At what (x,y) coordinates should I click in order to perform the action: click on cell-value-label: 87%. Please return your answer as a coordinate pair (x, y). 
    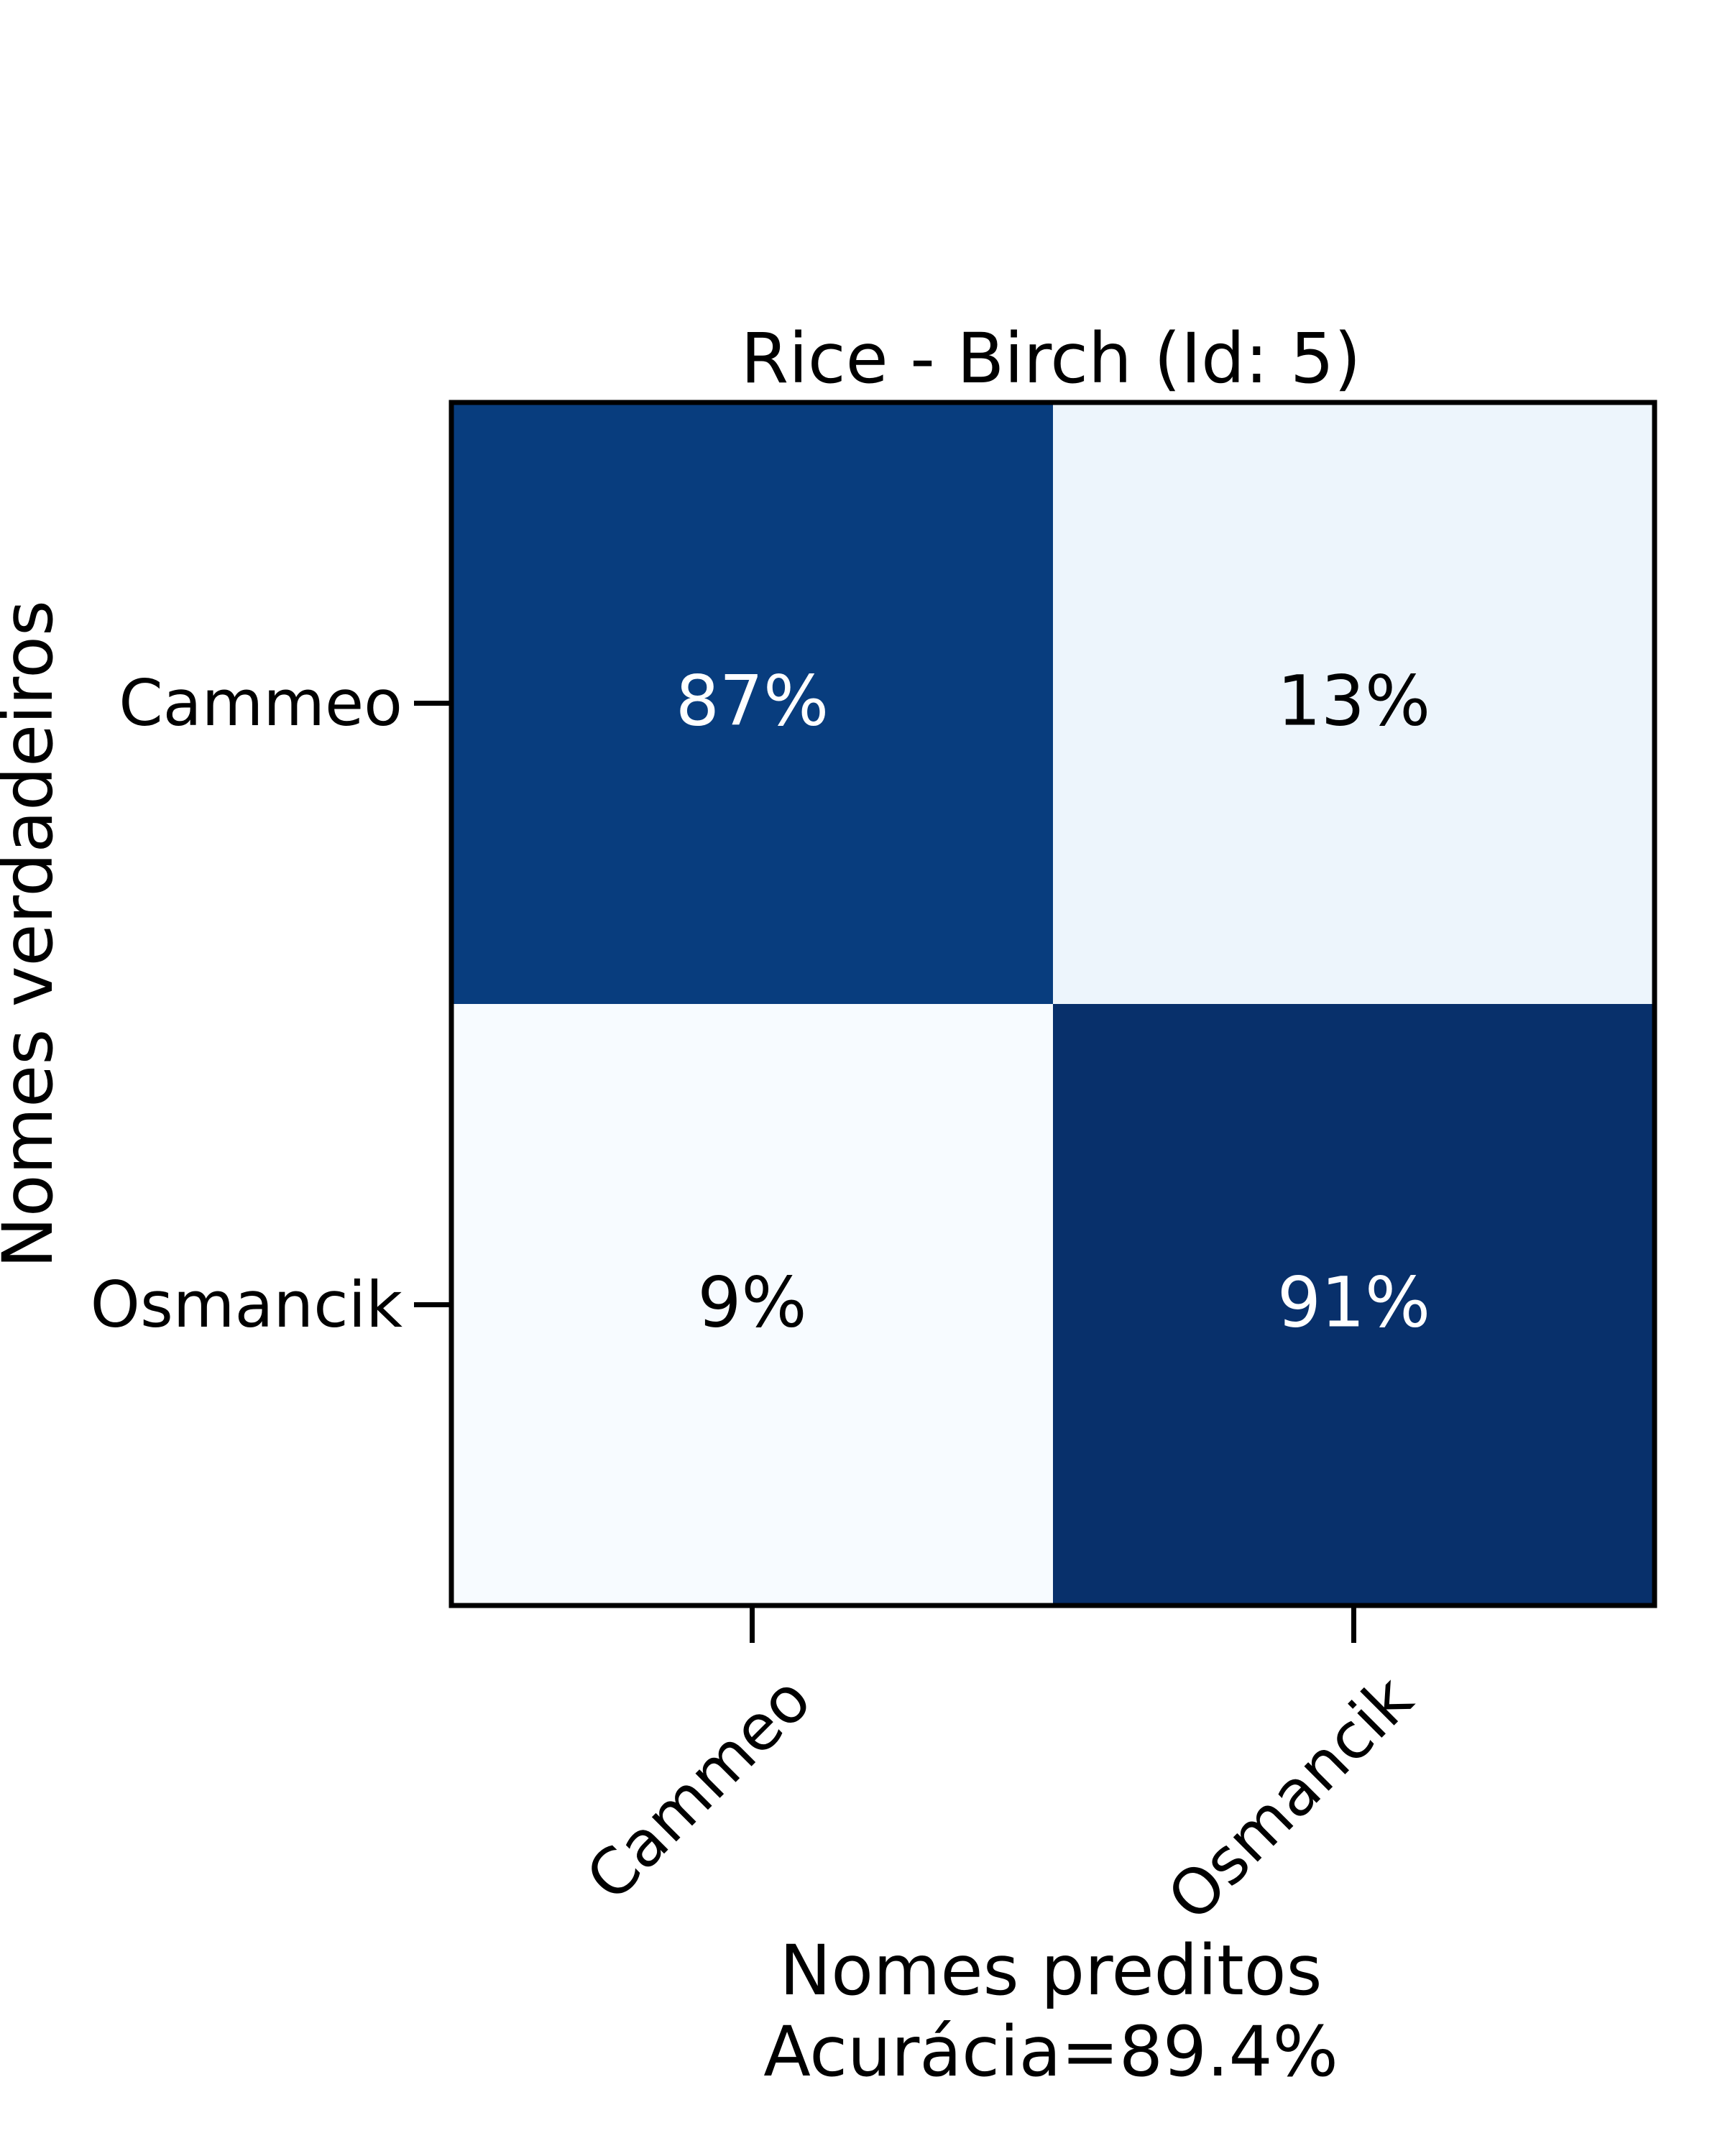
    Looking at the image, I should click on (752, 701).